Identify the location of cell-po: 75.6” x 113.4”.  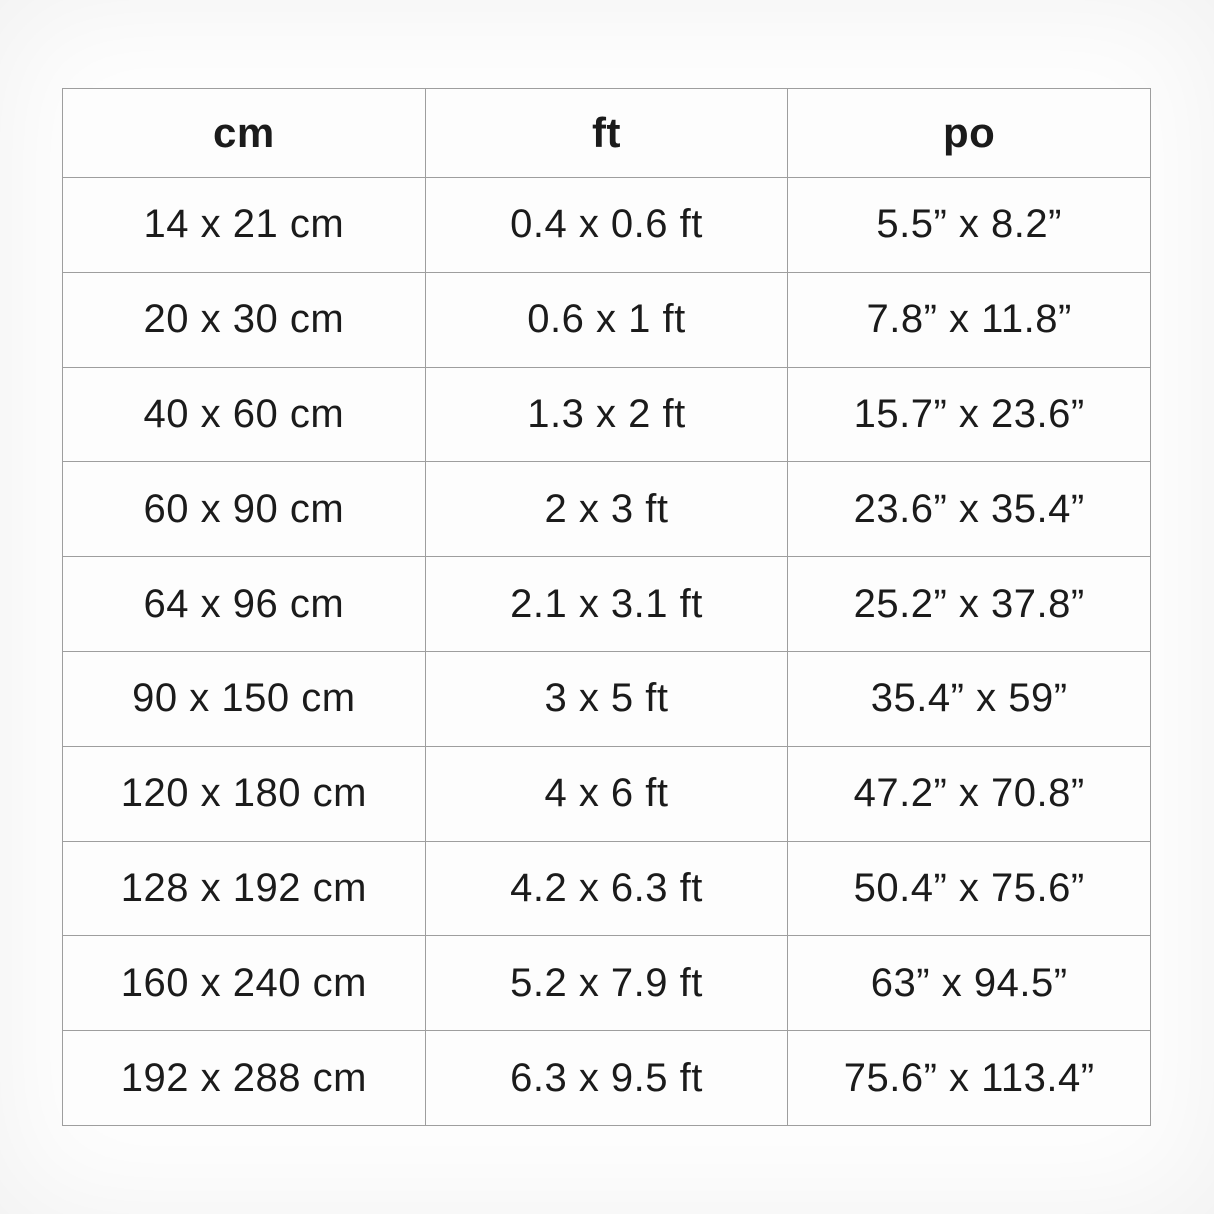
(969, 1078).